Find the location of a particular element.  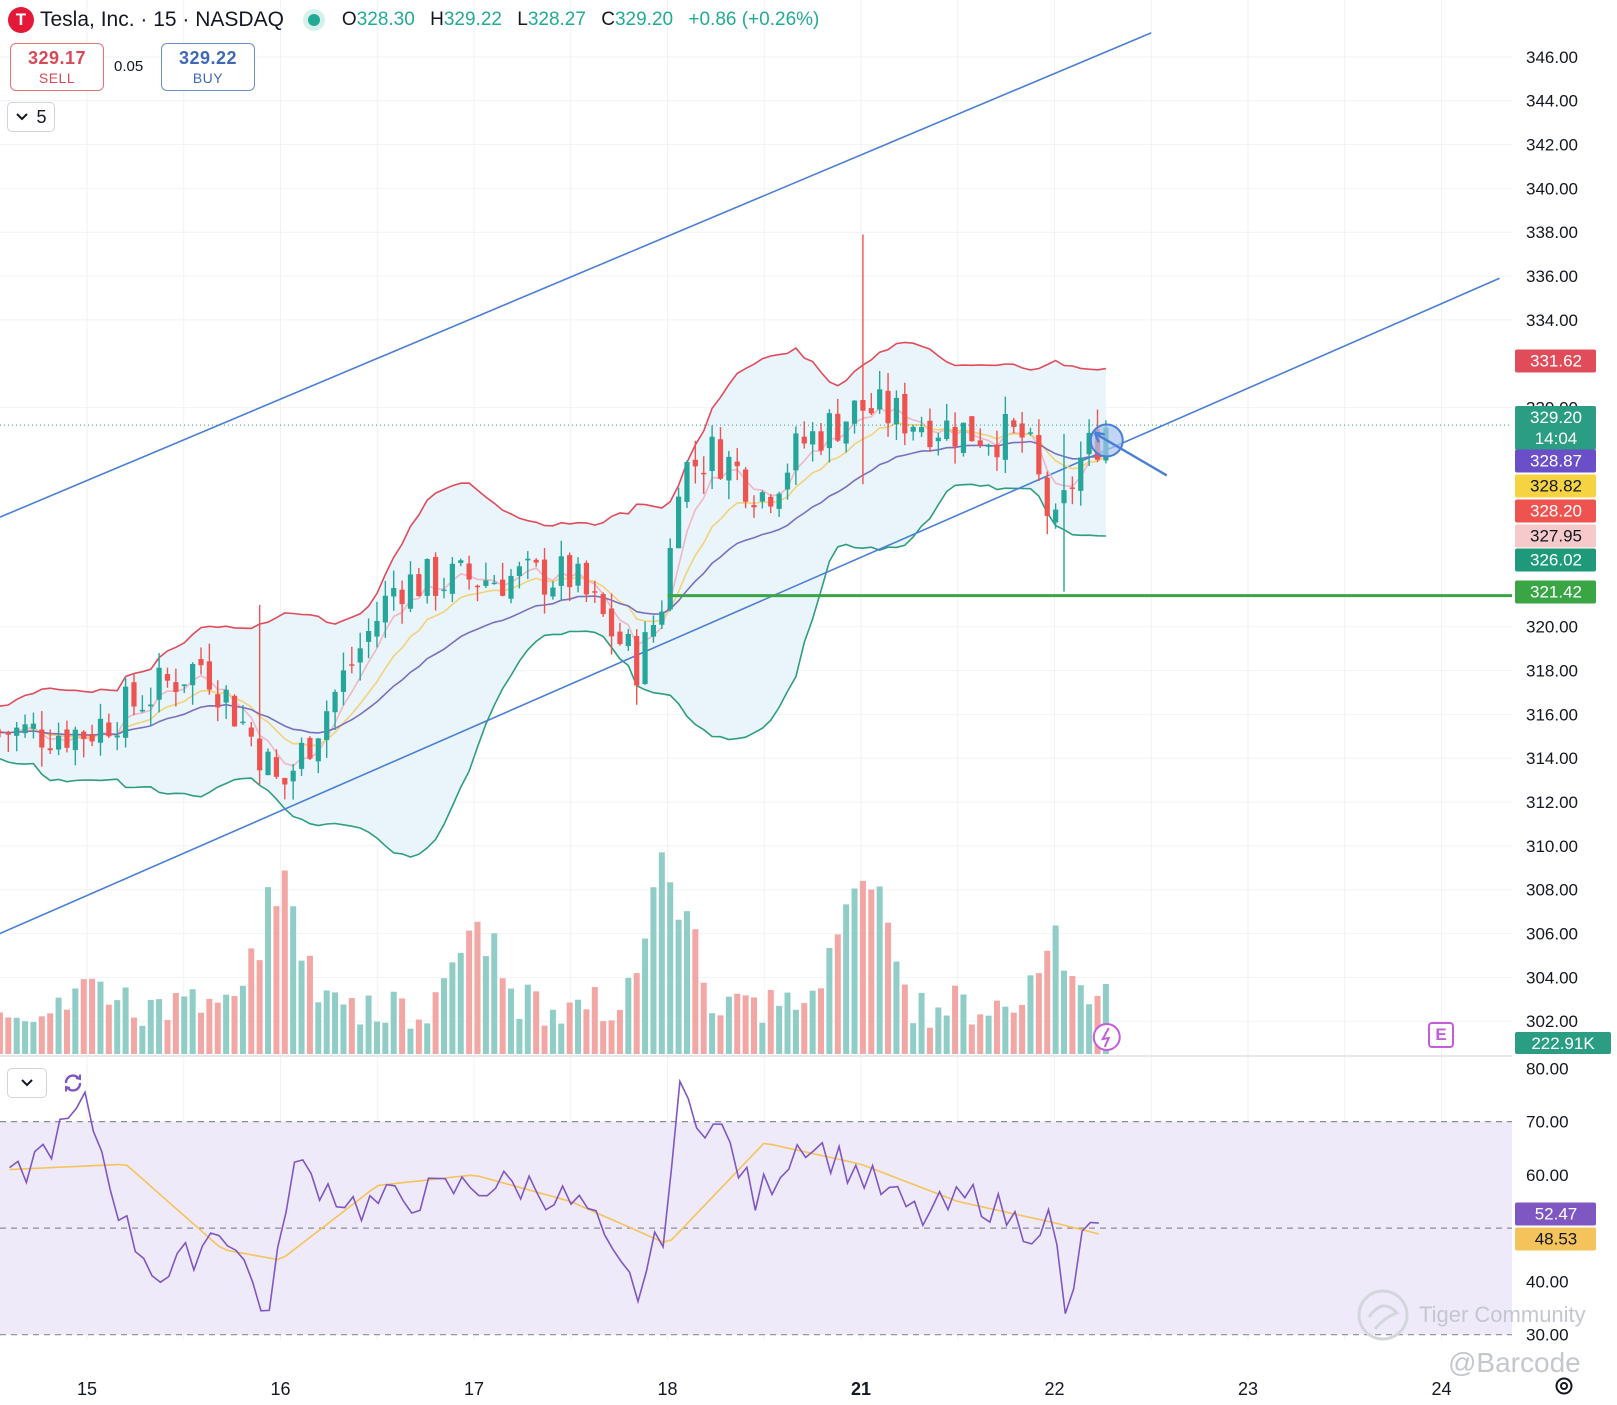

buy-label: BUY is located at coordinates (208, 78).